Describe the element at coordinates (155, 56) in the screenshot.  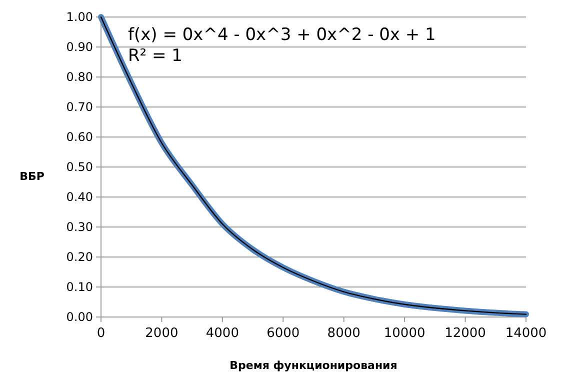
I see `annotation: R² = 1` at that location.